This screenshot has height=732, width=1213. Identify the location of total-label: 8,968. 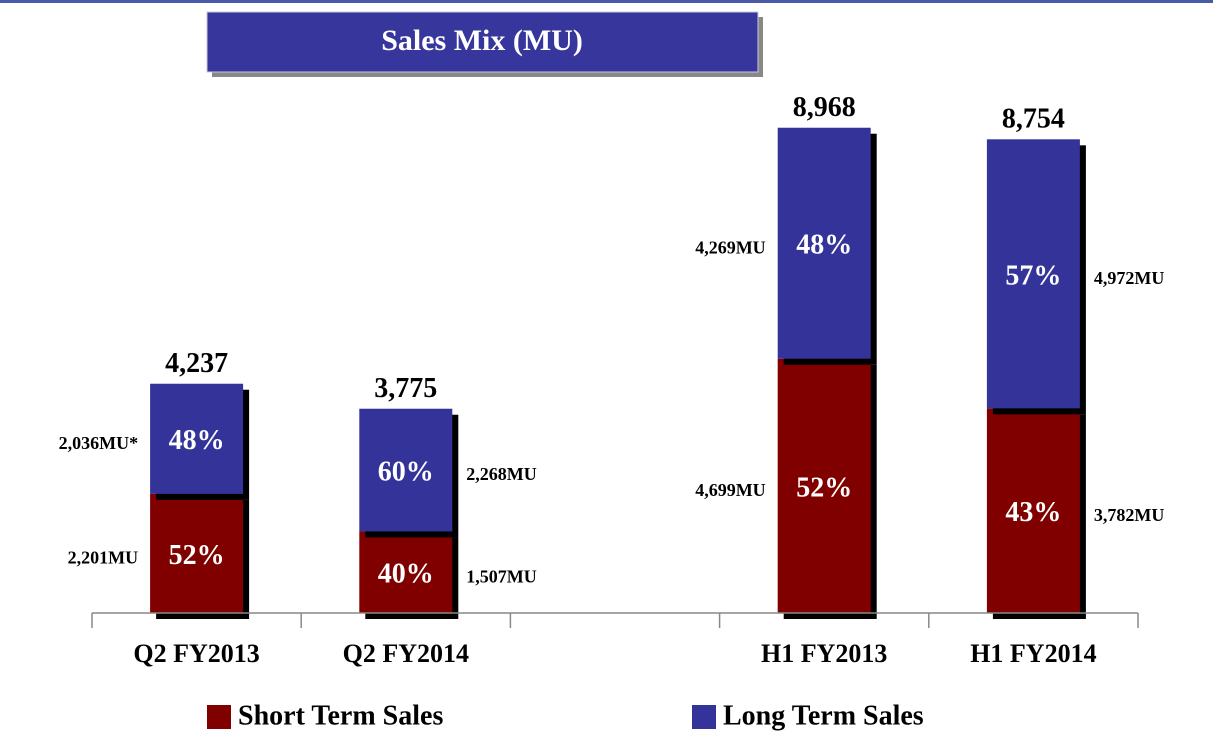
(824, 107).